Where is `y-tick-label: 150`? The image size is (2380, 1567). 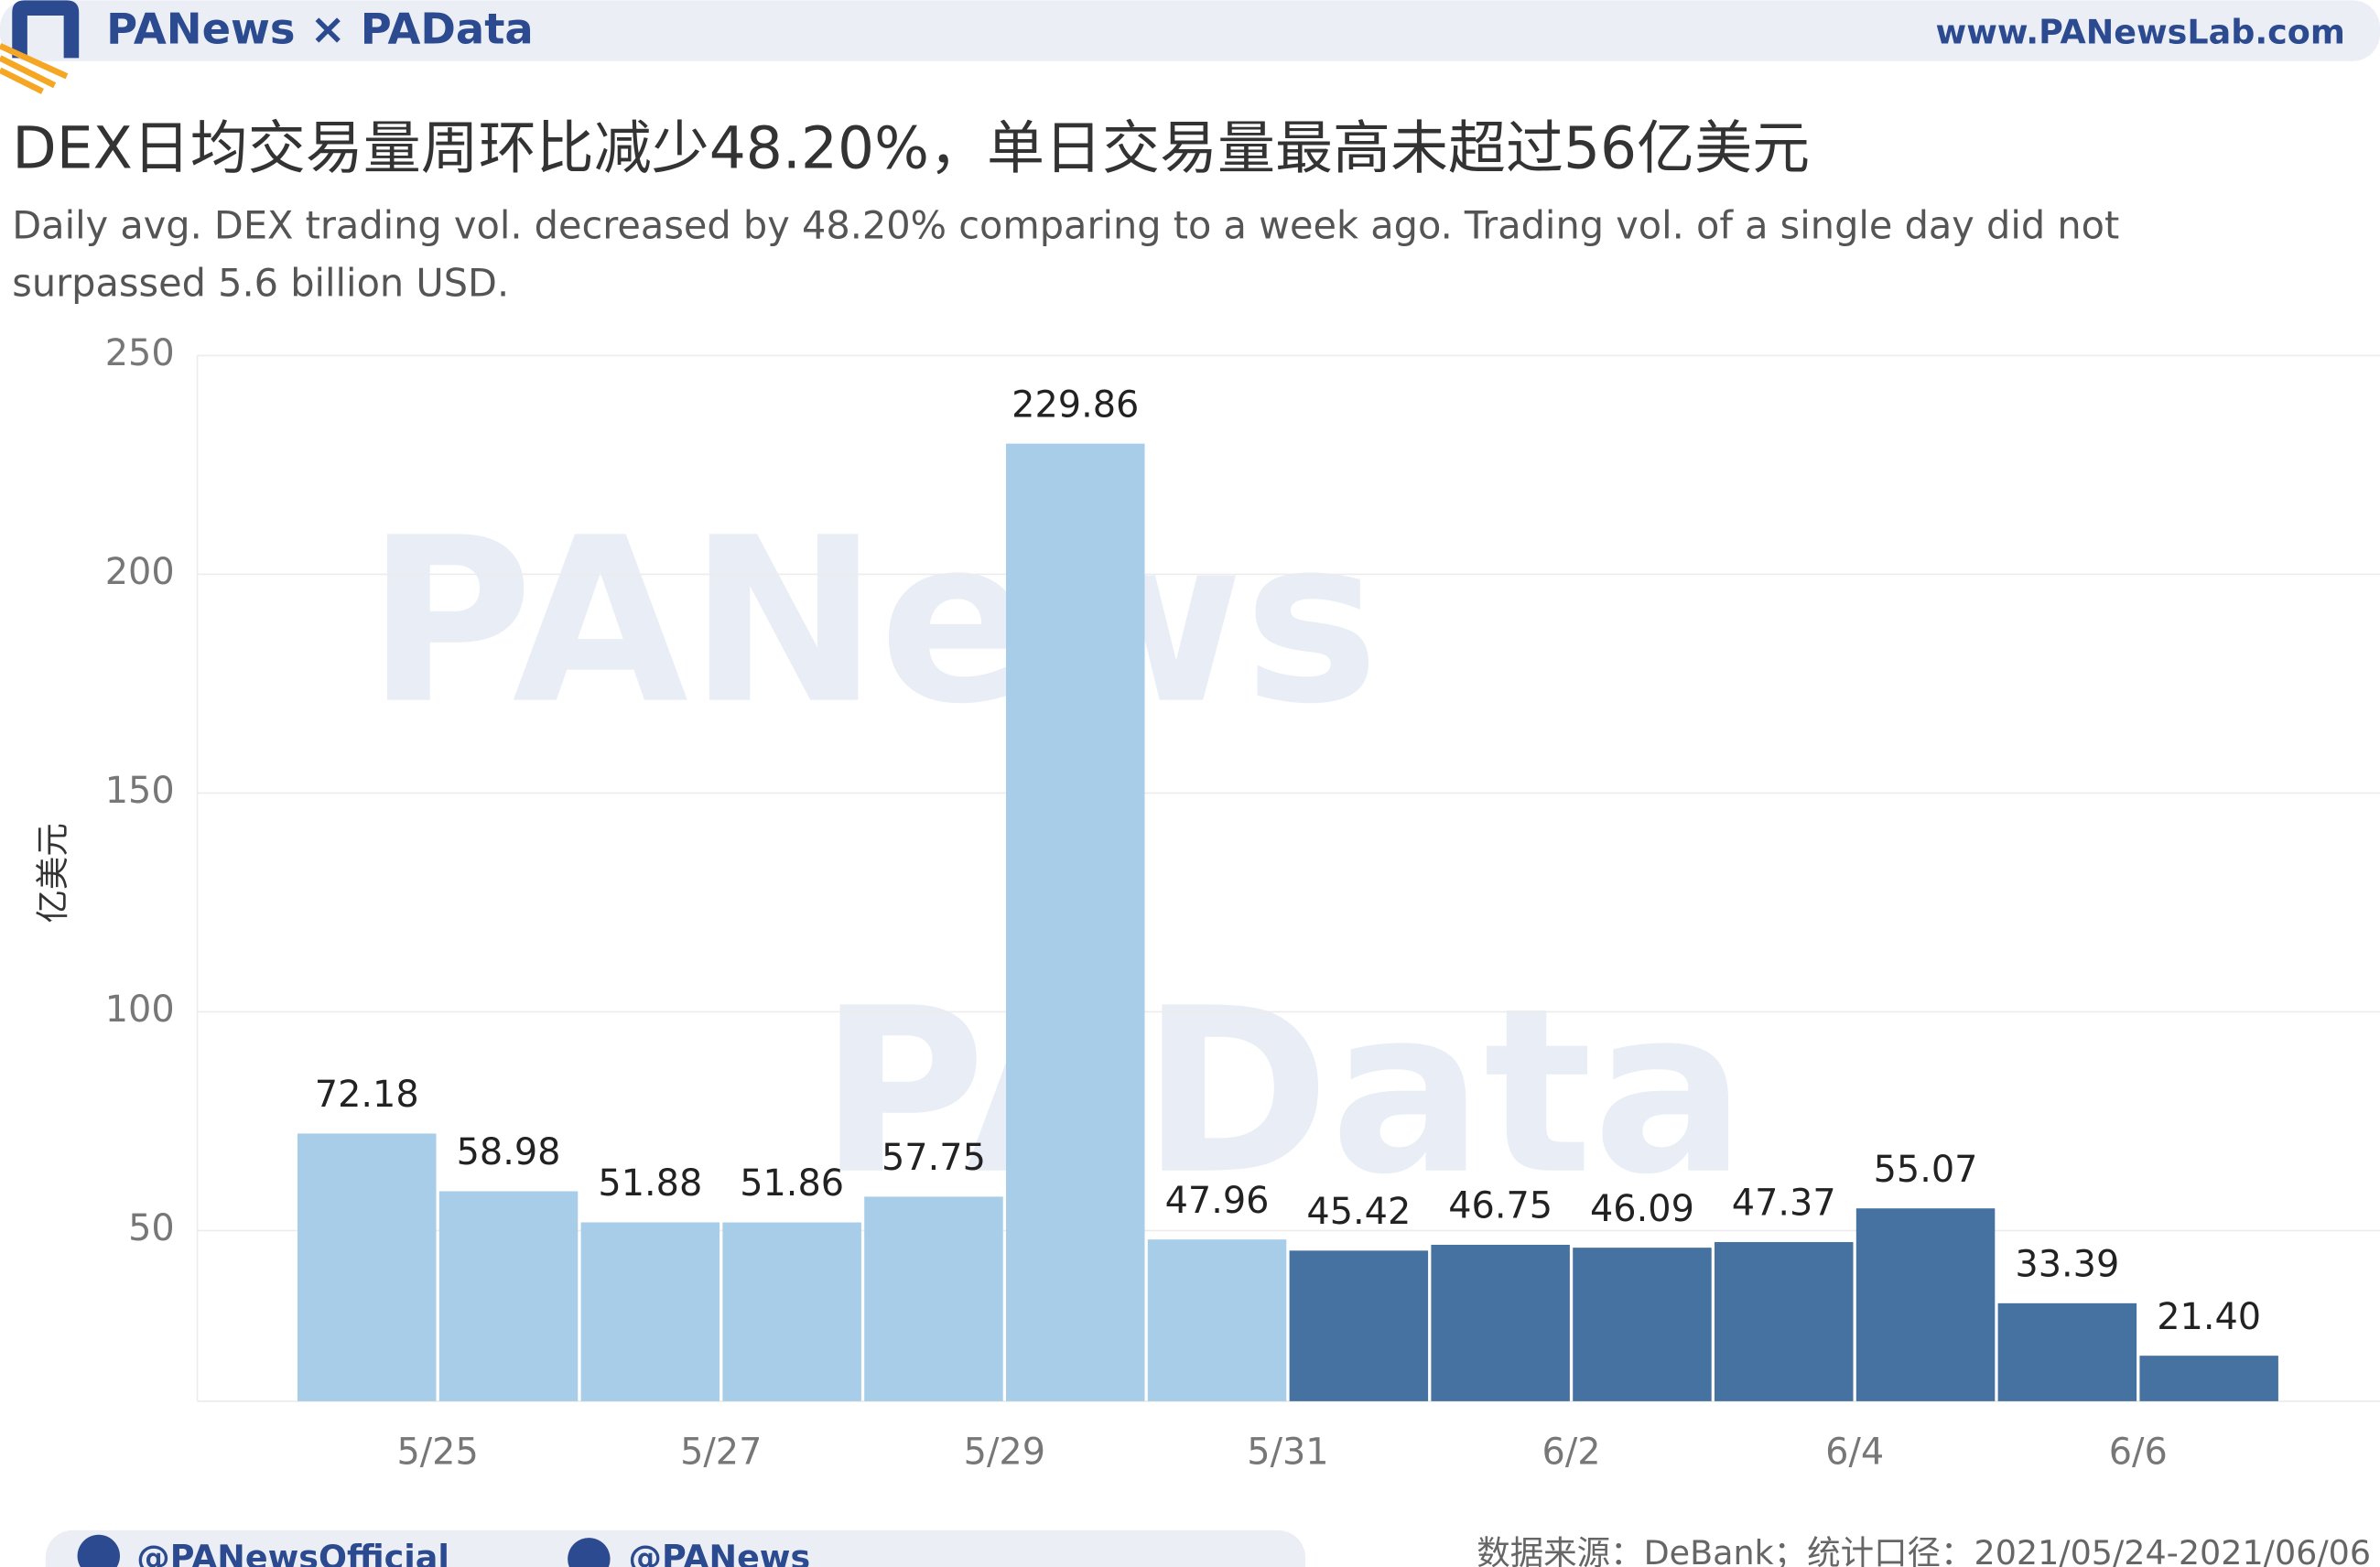
y-tick-label: 150 is located at coordinates (140, 791).